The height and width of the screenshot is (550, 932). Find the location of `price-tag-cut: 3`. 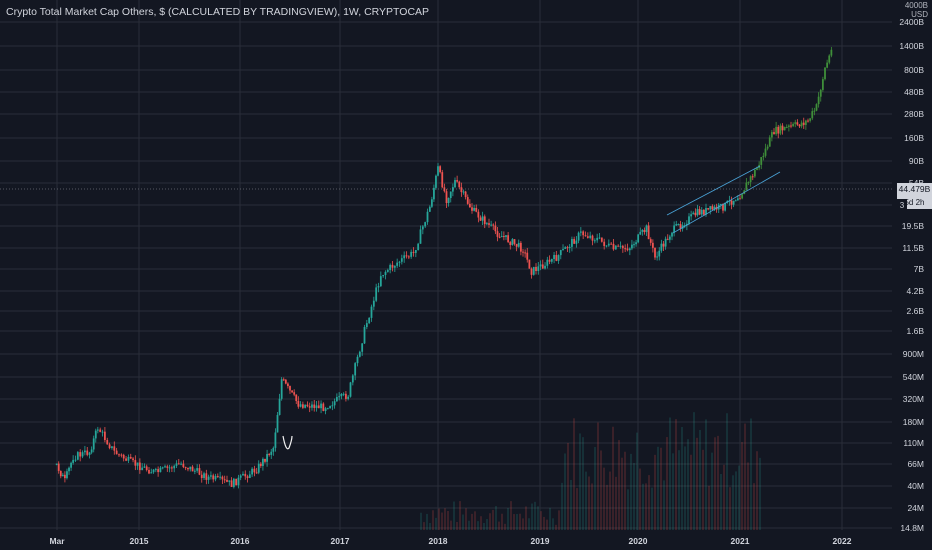

price-tag-cut: 3 is located at coordinates (902, 205).